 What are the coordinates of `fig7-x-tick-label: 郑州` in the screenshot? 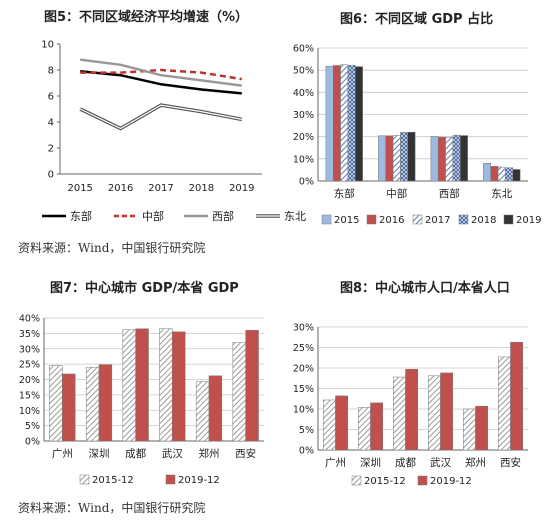 It's located at (209, 453).